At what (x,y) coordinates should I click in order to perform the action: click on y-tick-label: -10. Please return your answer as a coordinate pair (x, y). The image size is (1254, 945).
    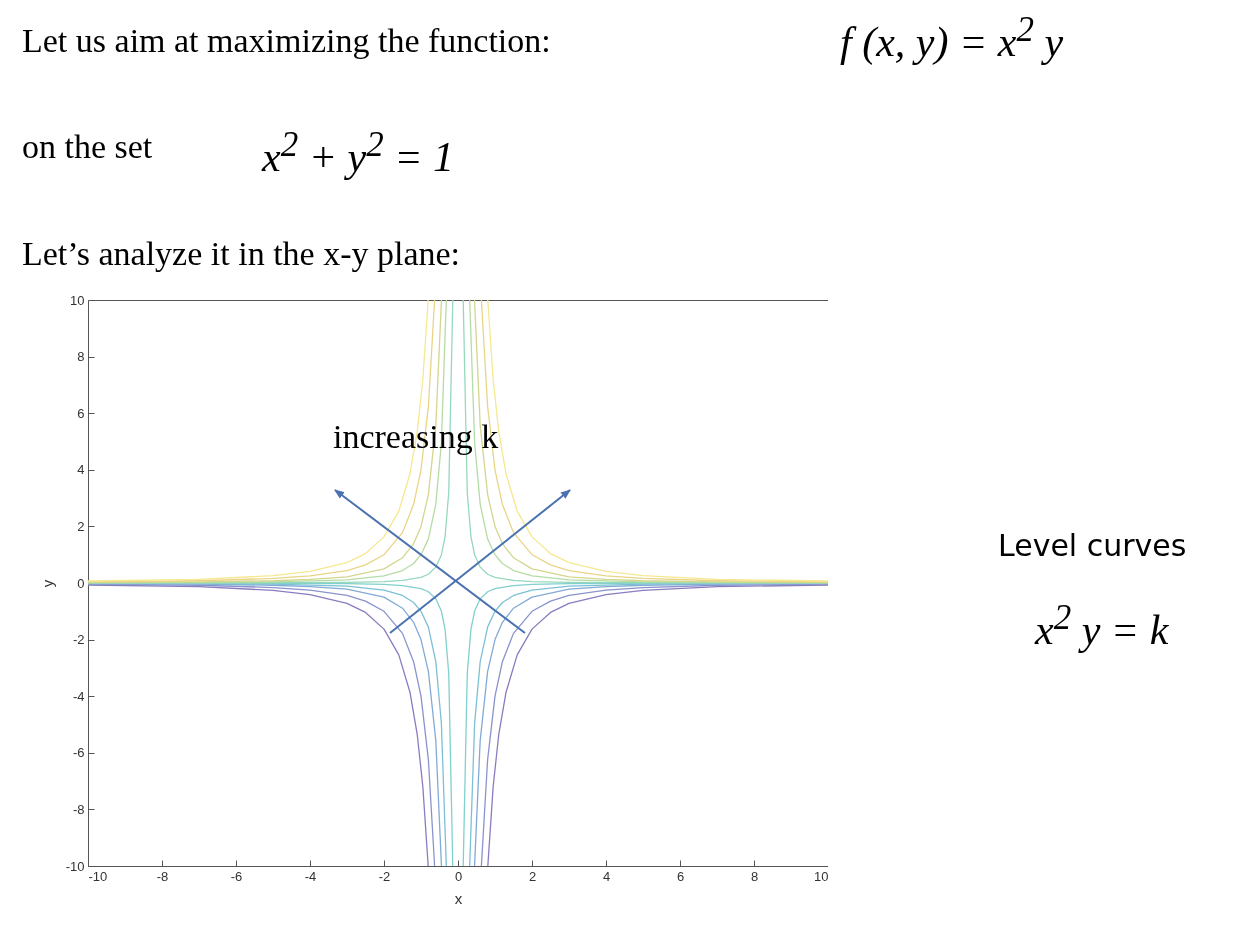
    Looking at the image, I should click on (75, 866).